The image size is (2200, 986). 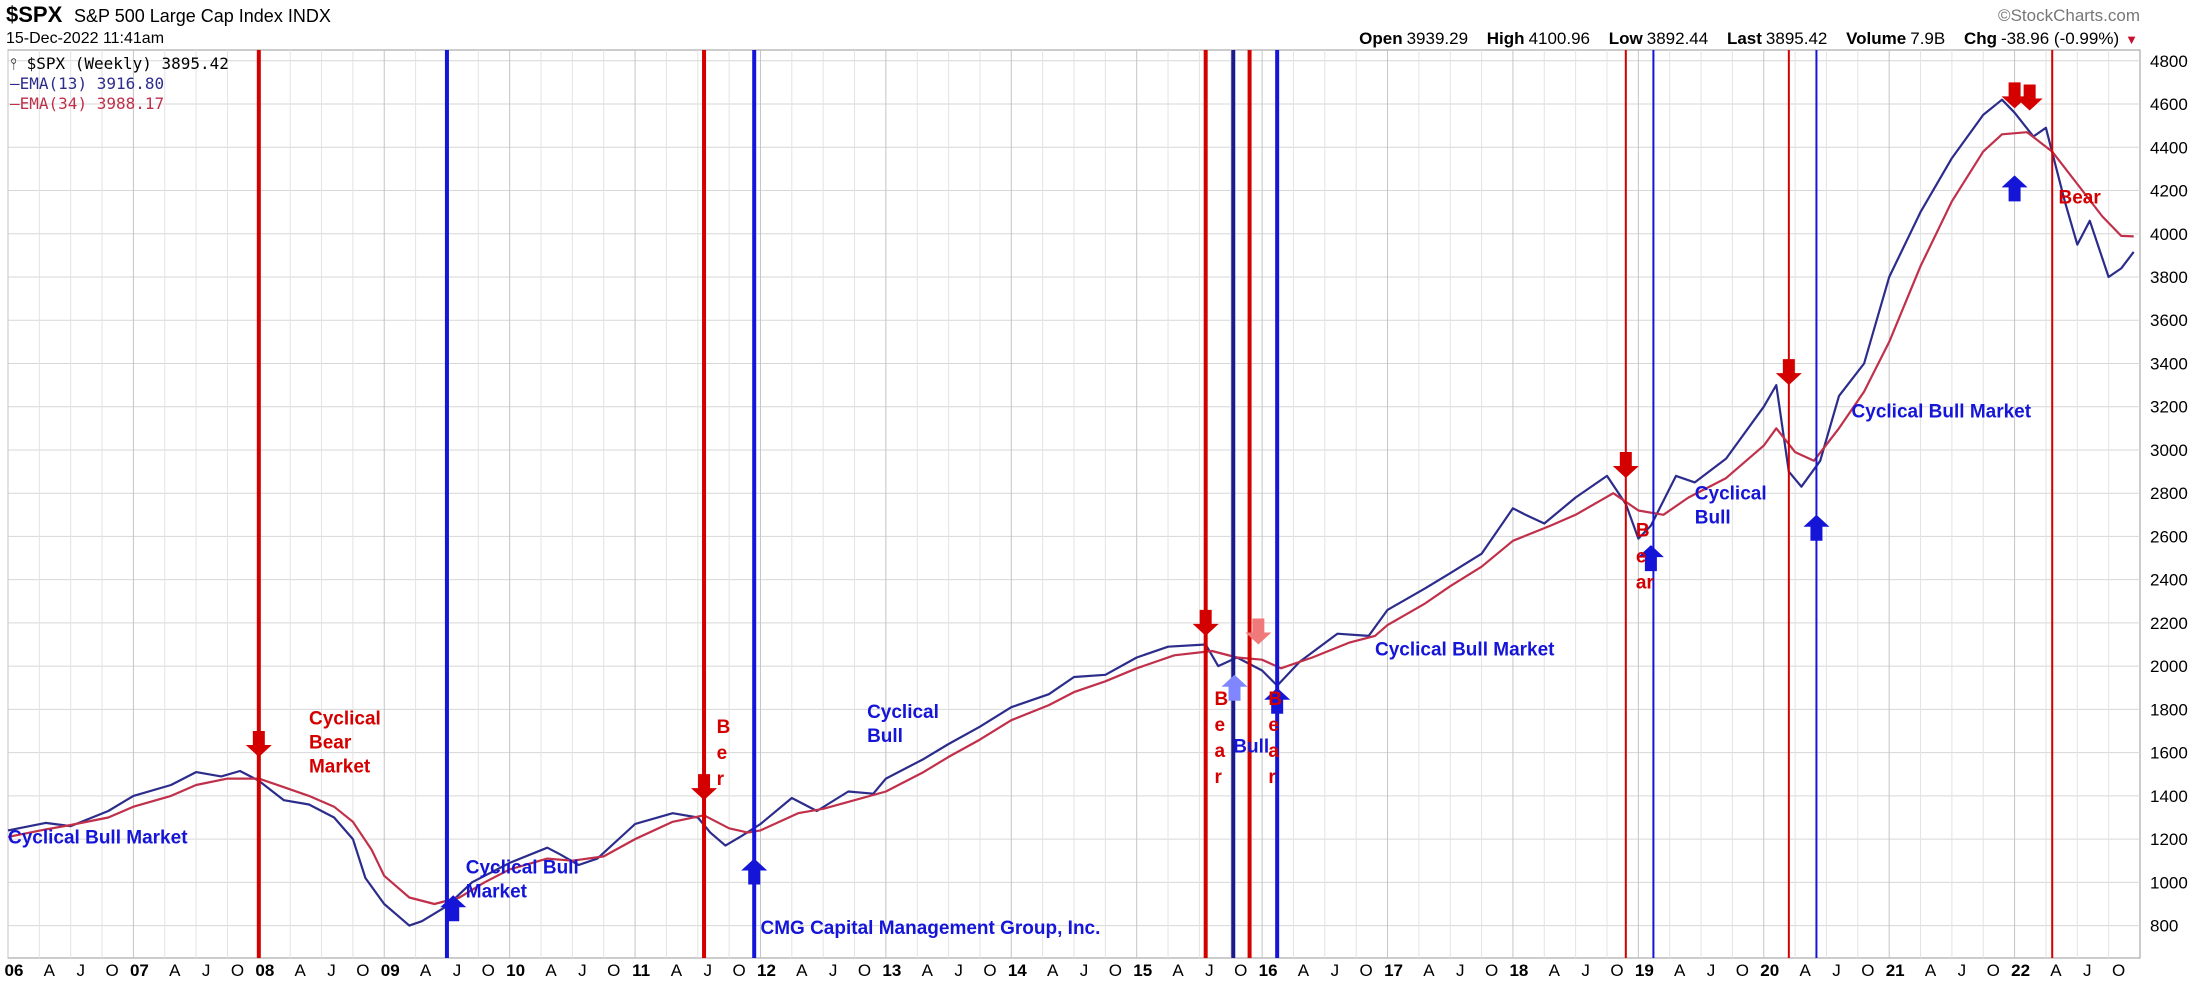 What do you see at coordinates (2169, 536) in the screenshot?
I see `y-tick-label: 2600` at bounding box center [2169, 536].